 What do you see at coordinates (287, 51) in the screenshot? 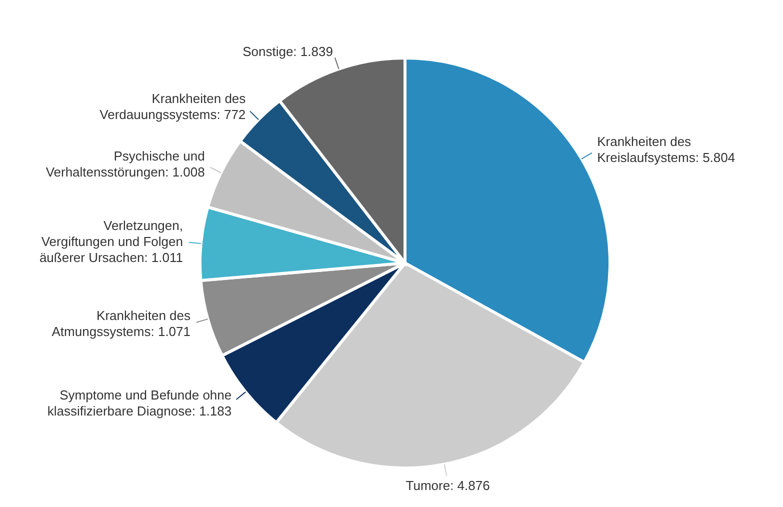
I see `slice-label: Sonstige: 1.839` at bounding box center [287, 51].